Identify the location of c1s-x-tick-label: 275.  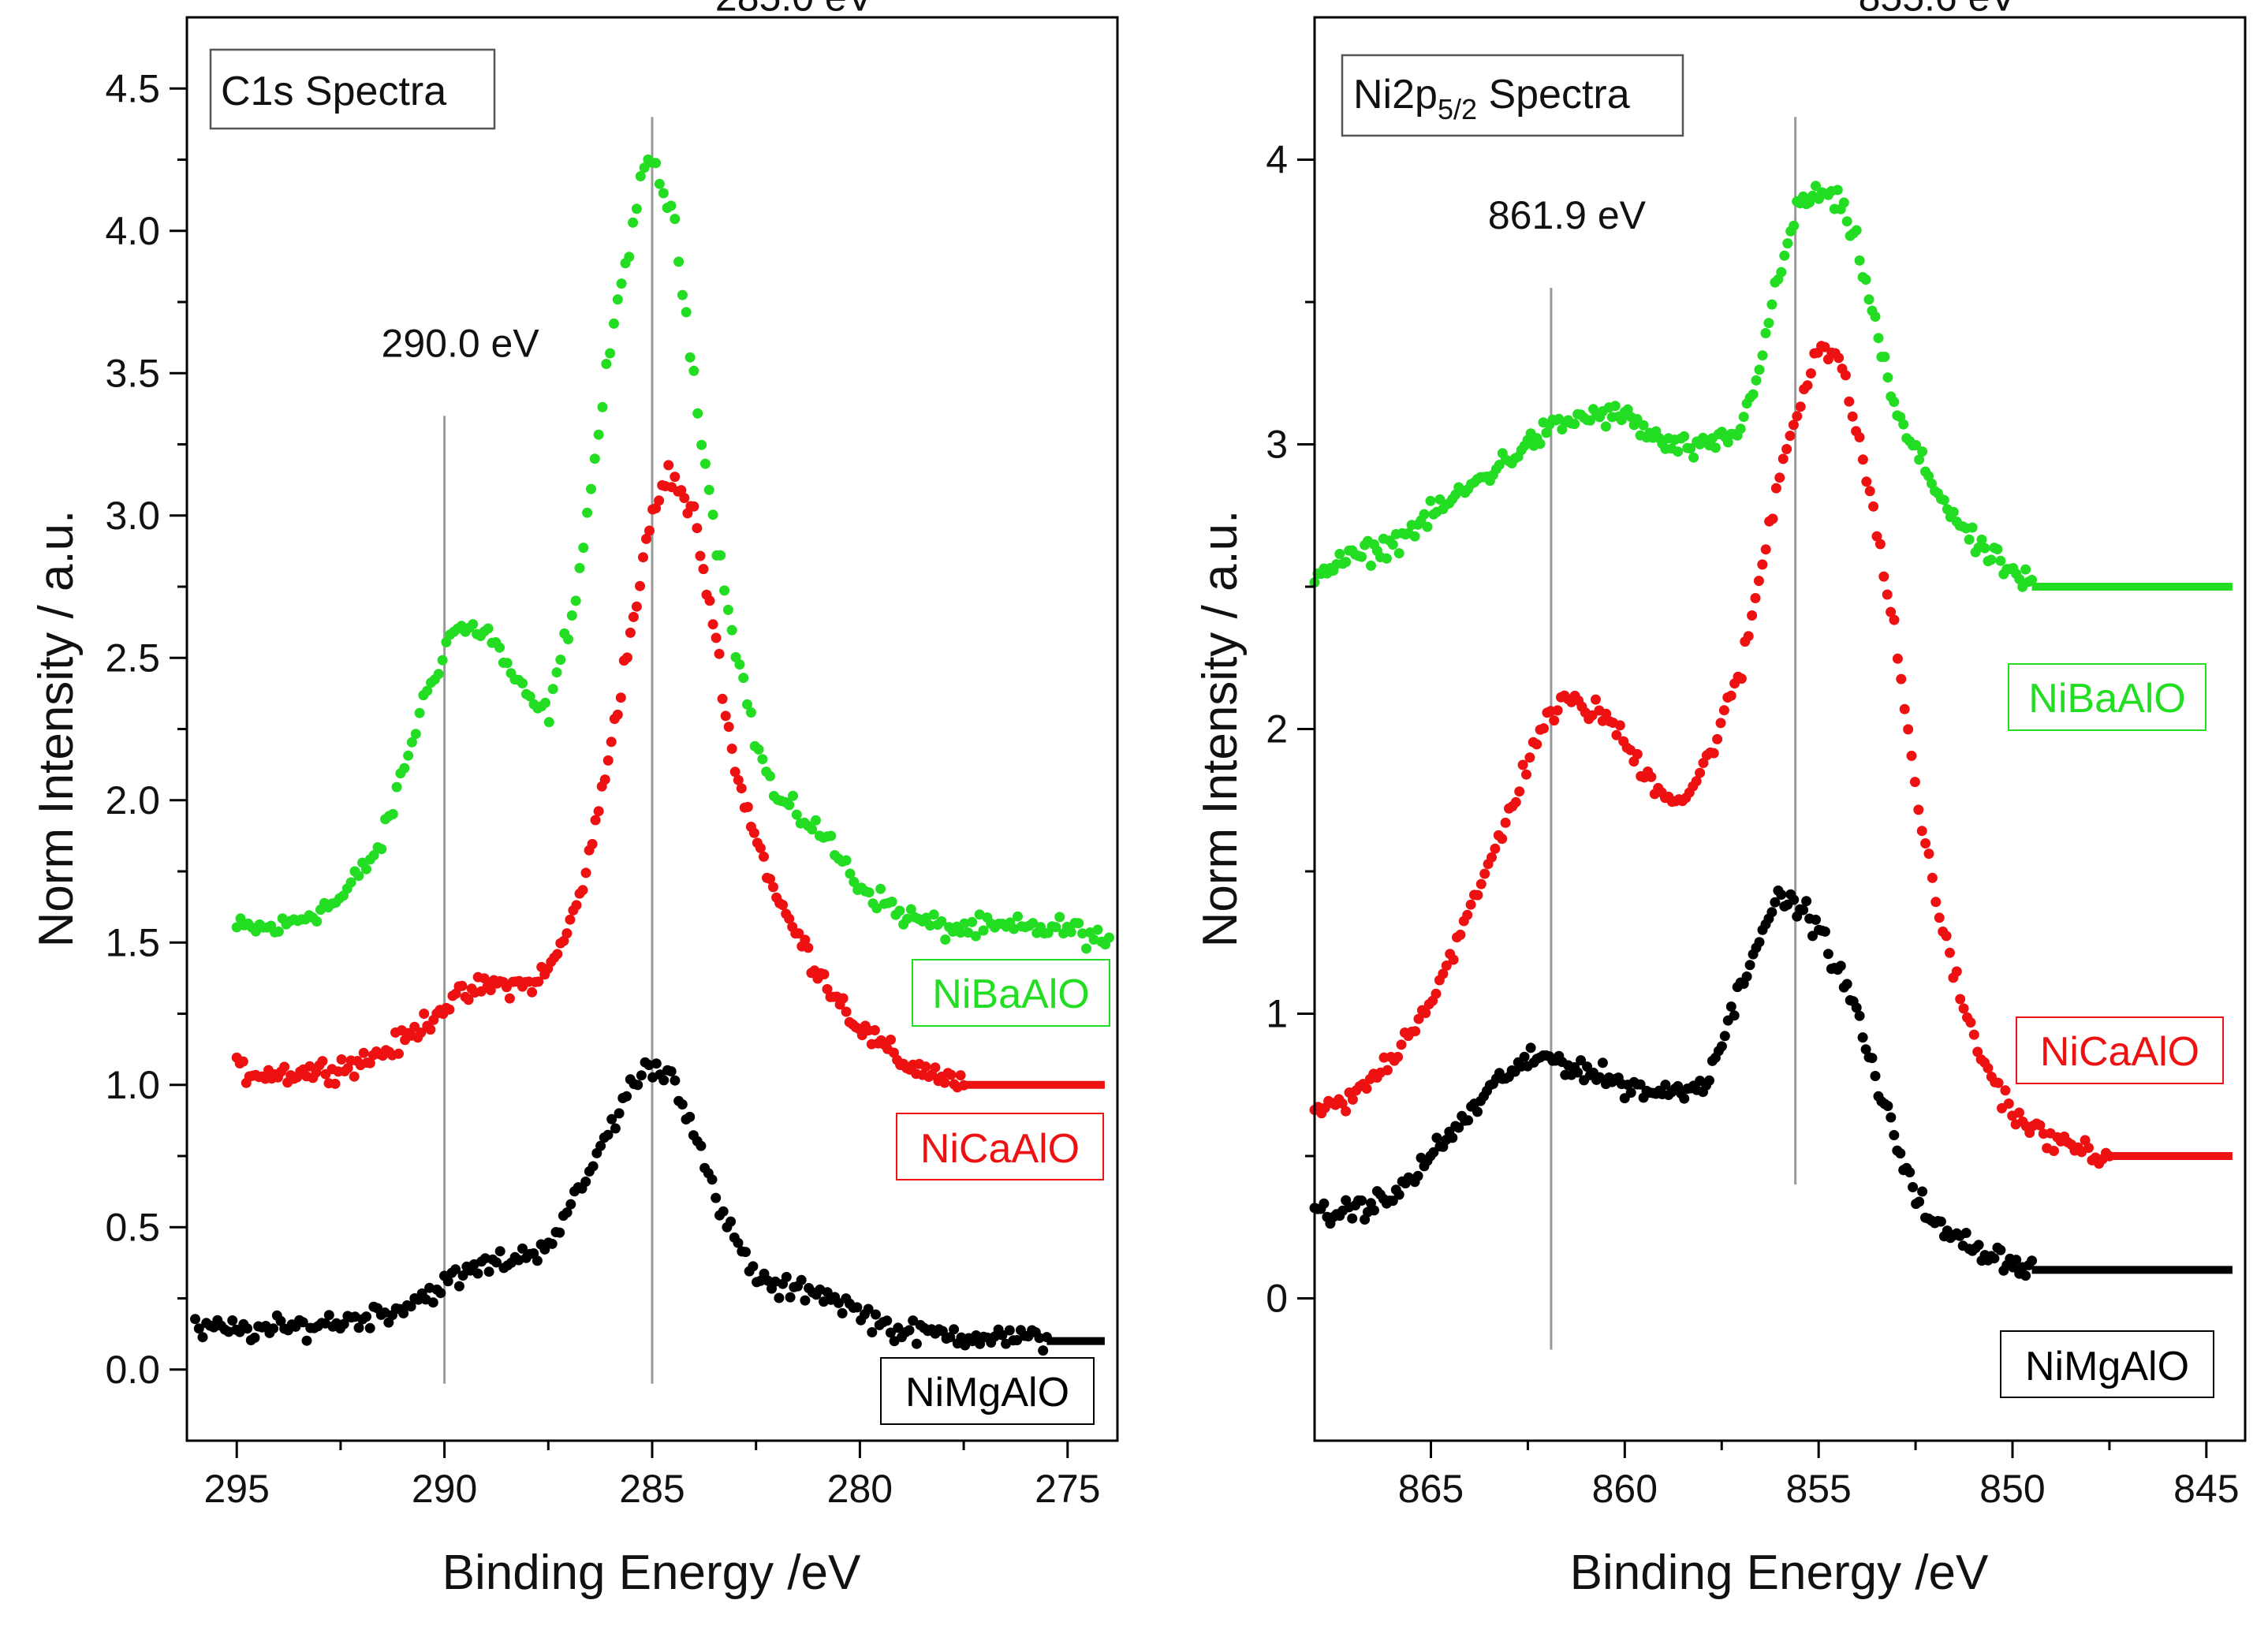
(1067, 1489).